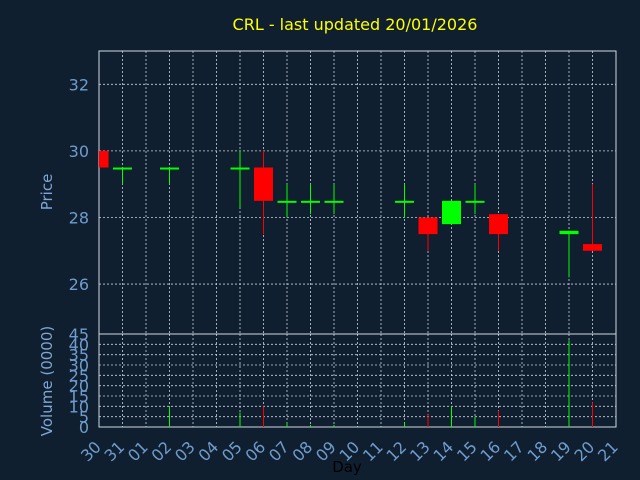  Describe the element at coordinates (79, 151) in the screenshot. I see `price-tick-label: 30` at that location.